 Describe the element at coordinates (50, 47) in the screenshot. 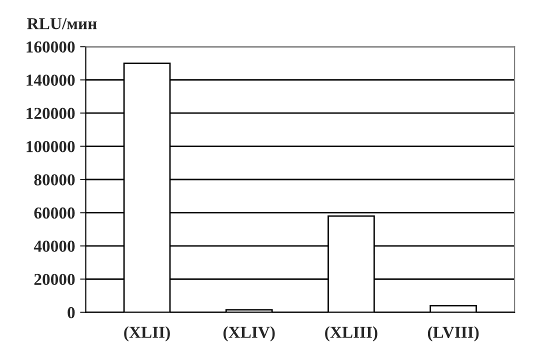

I see `y-tick-label: 160000` at that location.